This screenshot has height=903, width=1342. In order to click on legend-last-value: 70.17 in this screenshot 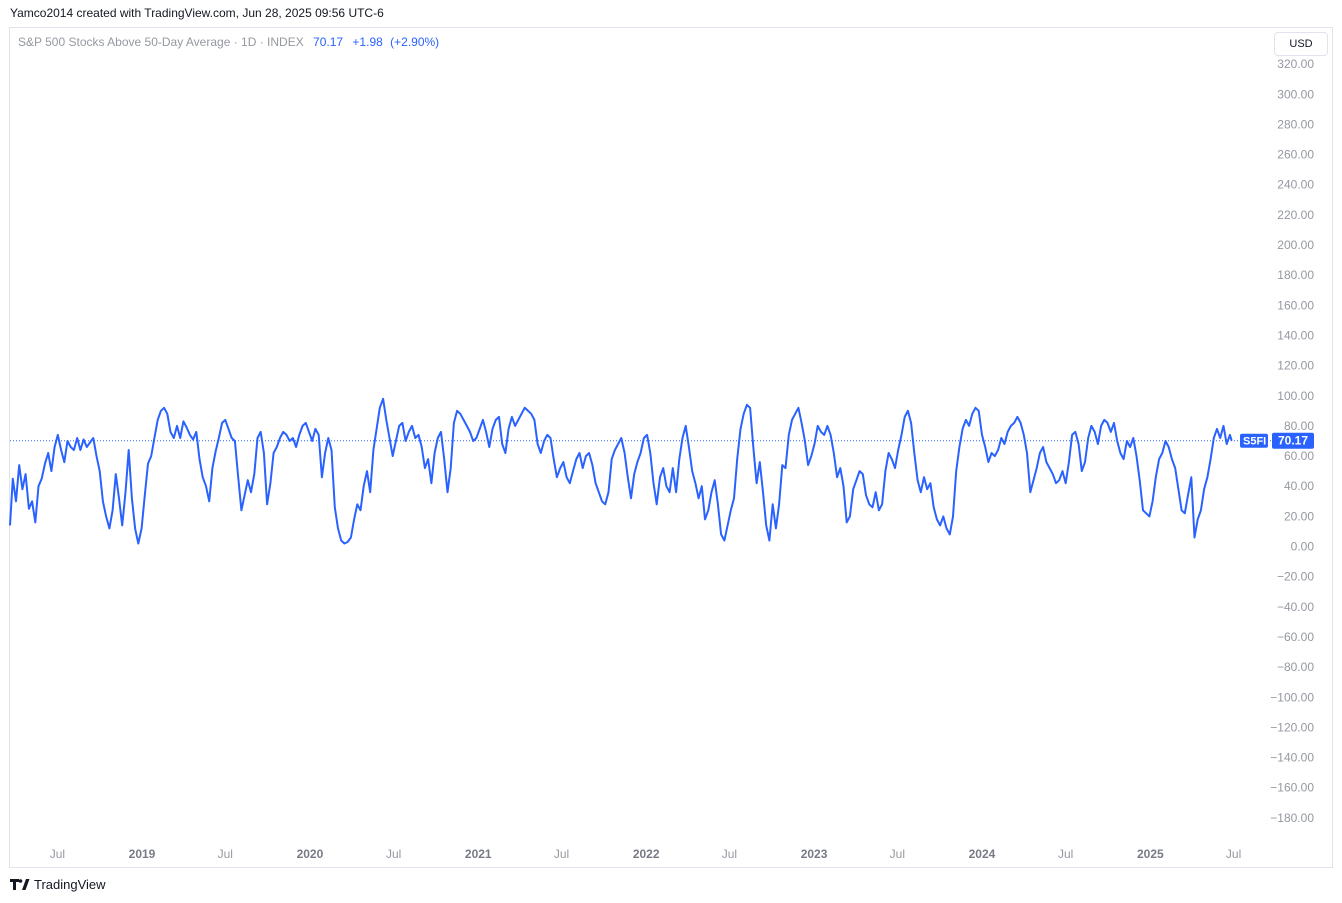, I will do `click(328, 42)`.